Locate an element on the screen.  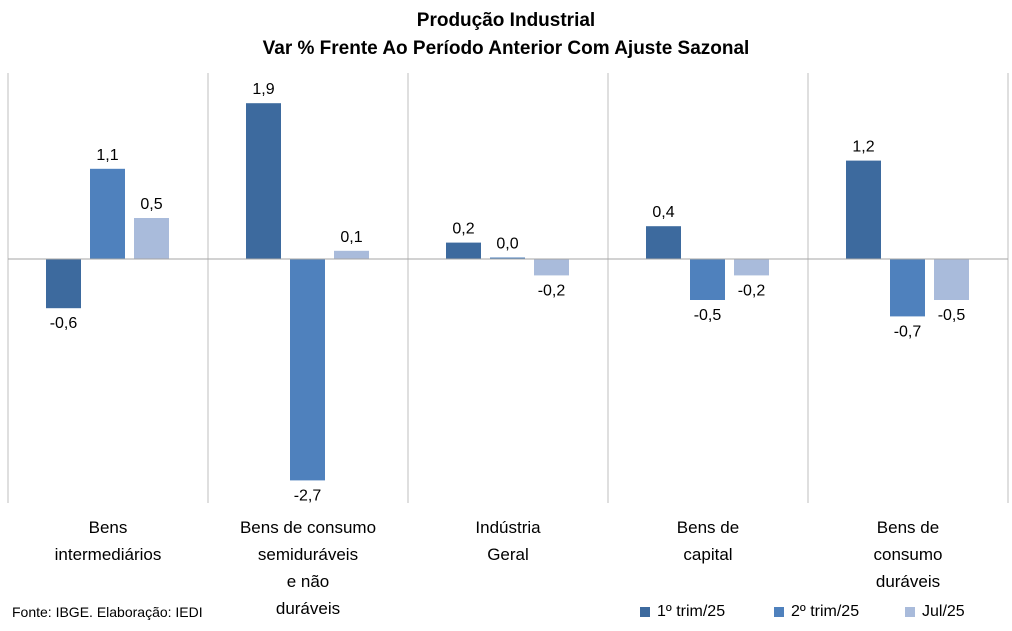
chart-title: Produção Industrial is located at coordinates (506, 20).